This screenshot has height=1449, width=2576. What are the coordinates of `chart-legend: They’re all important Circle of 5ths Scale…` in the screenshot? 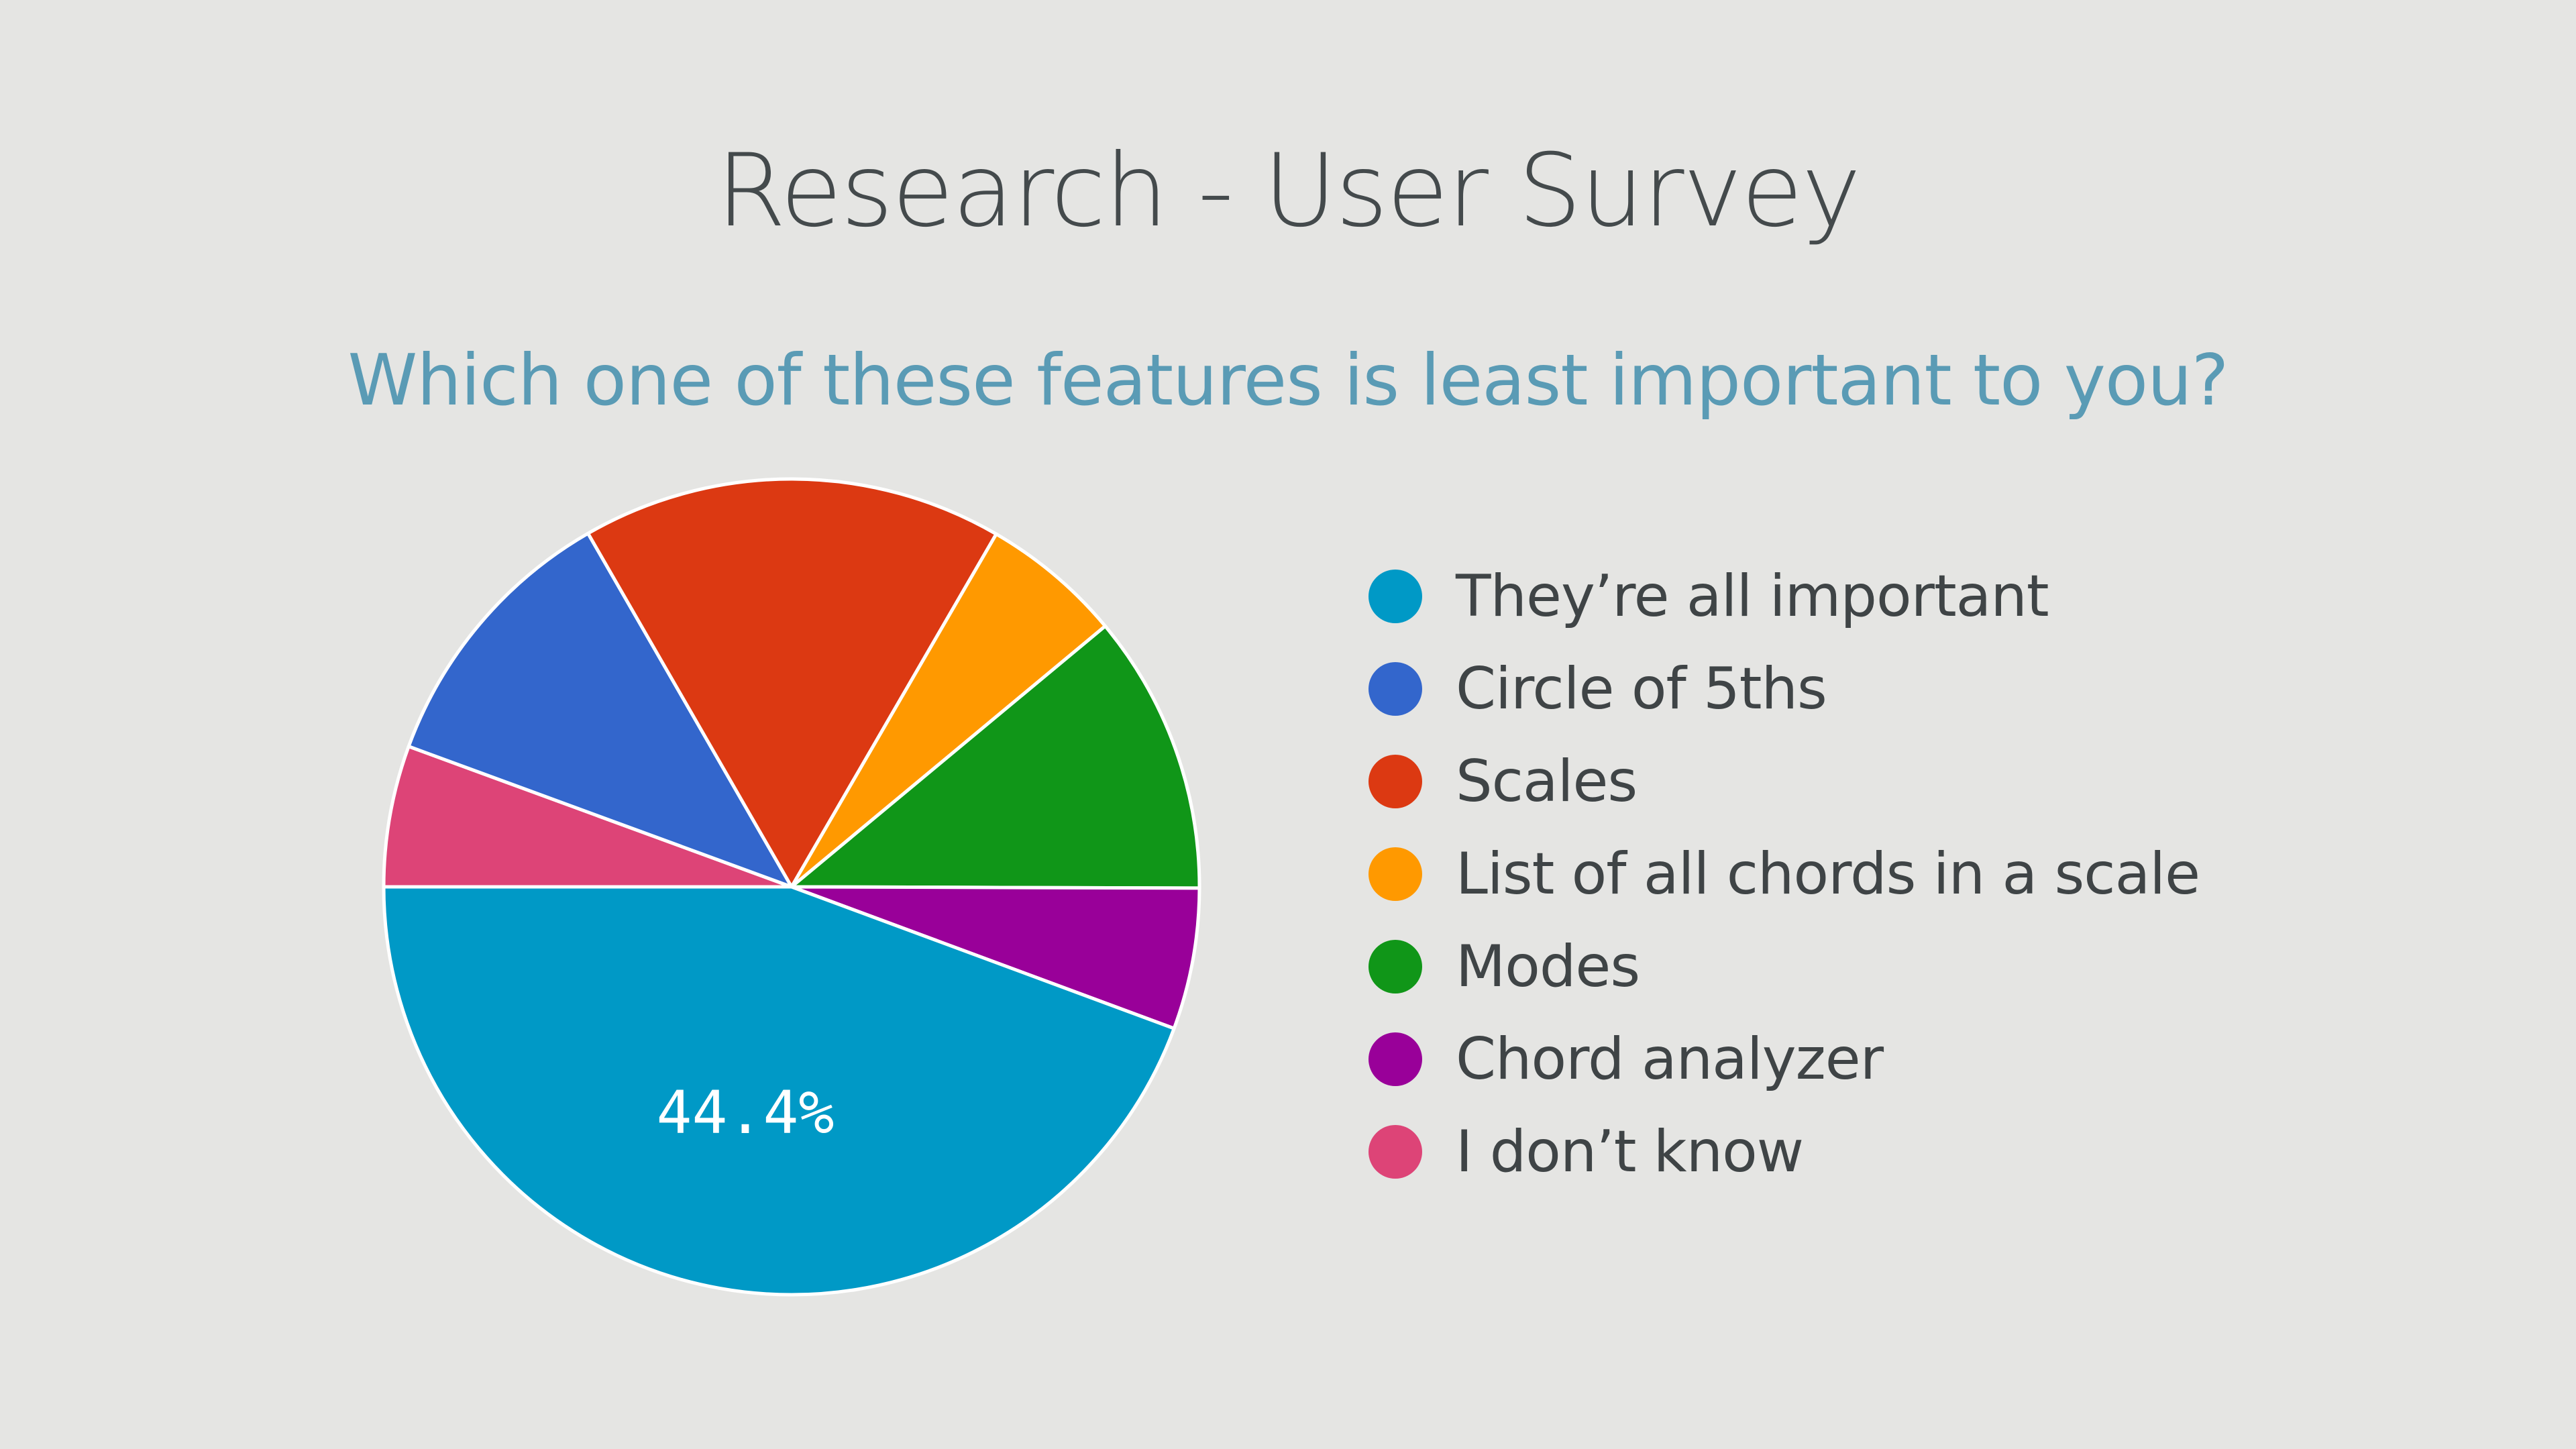 It's located at (1784, 874).